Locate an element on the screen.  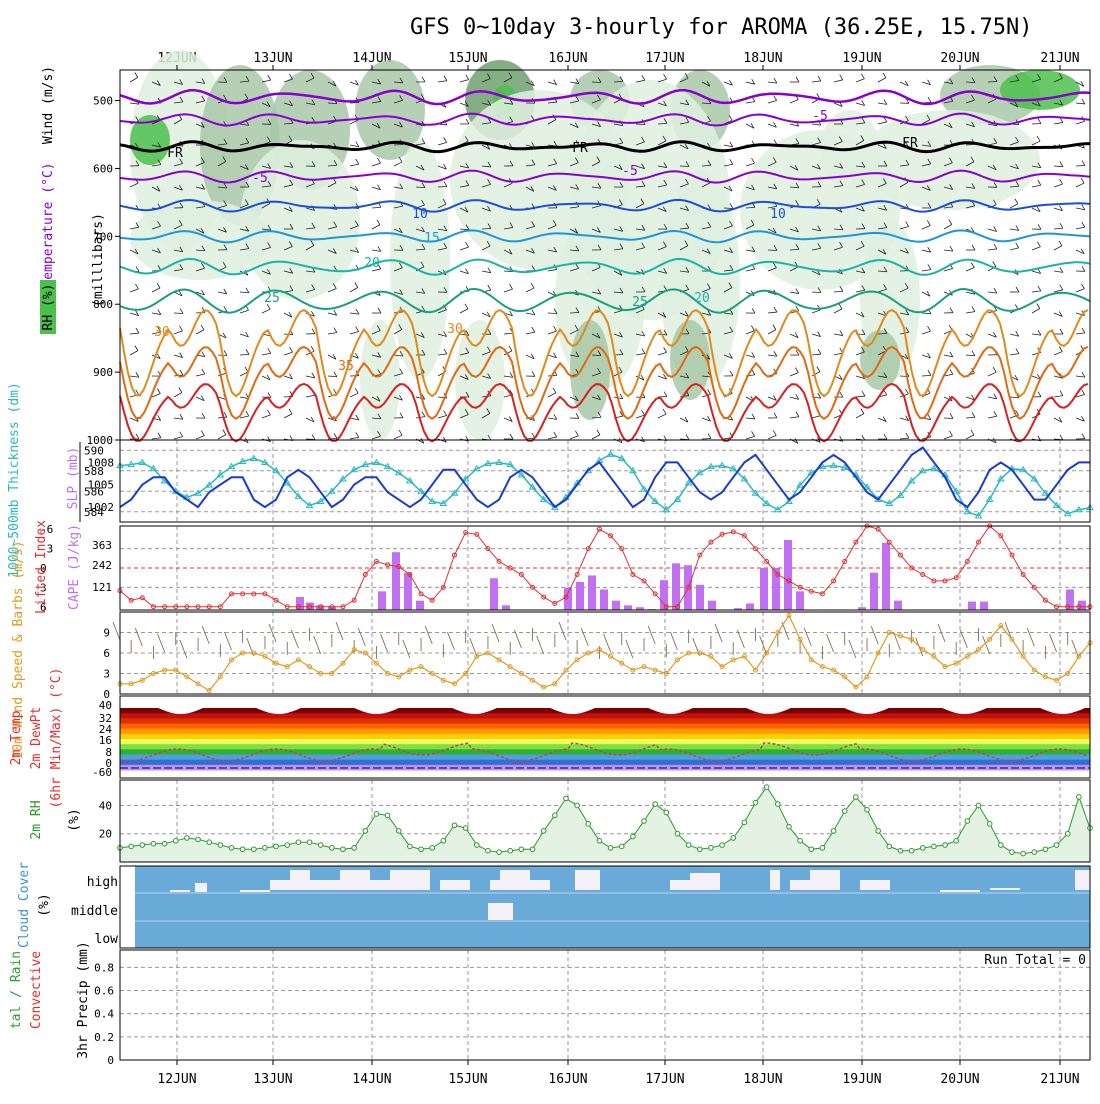
date-label-bottom: 17JUN is located at coordinates (664, 1079).